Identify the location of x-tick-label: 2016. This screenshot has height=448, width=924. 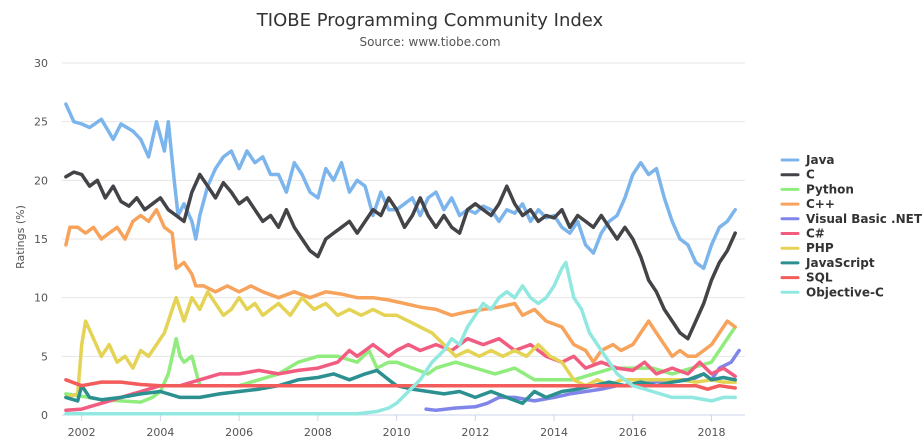
(633, 432).